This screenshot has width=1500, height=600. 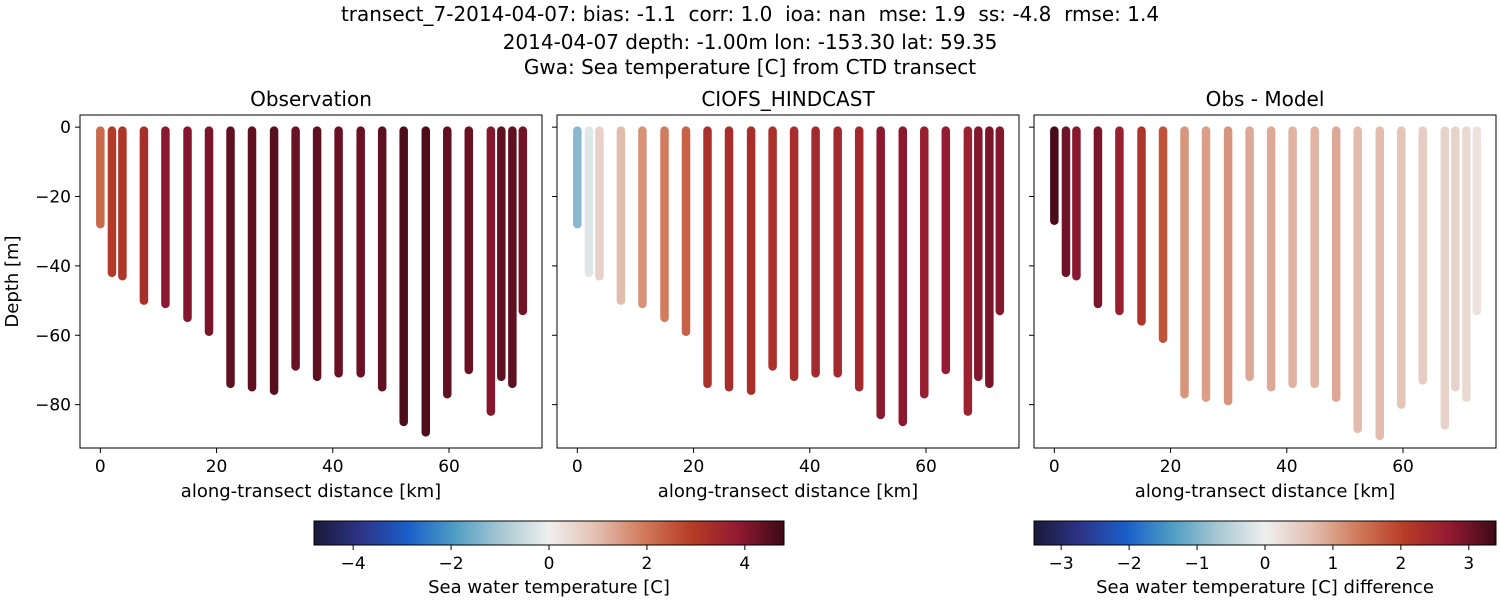 What do you see at coordinates (53, 198) in the screenshot?
I see `y-tick-label: −20` at bounding box center [53, 198].